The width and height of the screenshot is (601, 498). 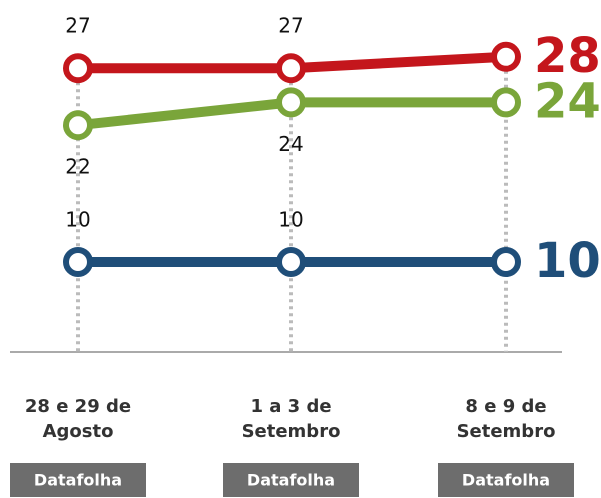 I want to click on x-tick-label: 1 a 3 de, so click(x=290, y=406).